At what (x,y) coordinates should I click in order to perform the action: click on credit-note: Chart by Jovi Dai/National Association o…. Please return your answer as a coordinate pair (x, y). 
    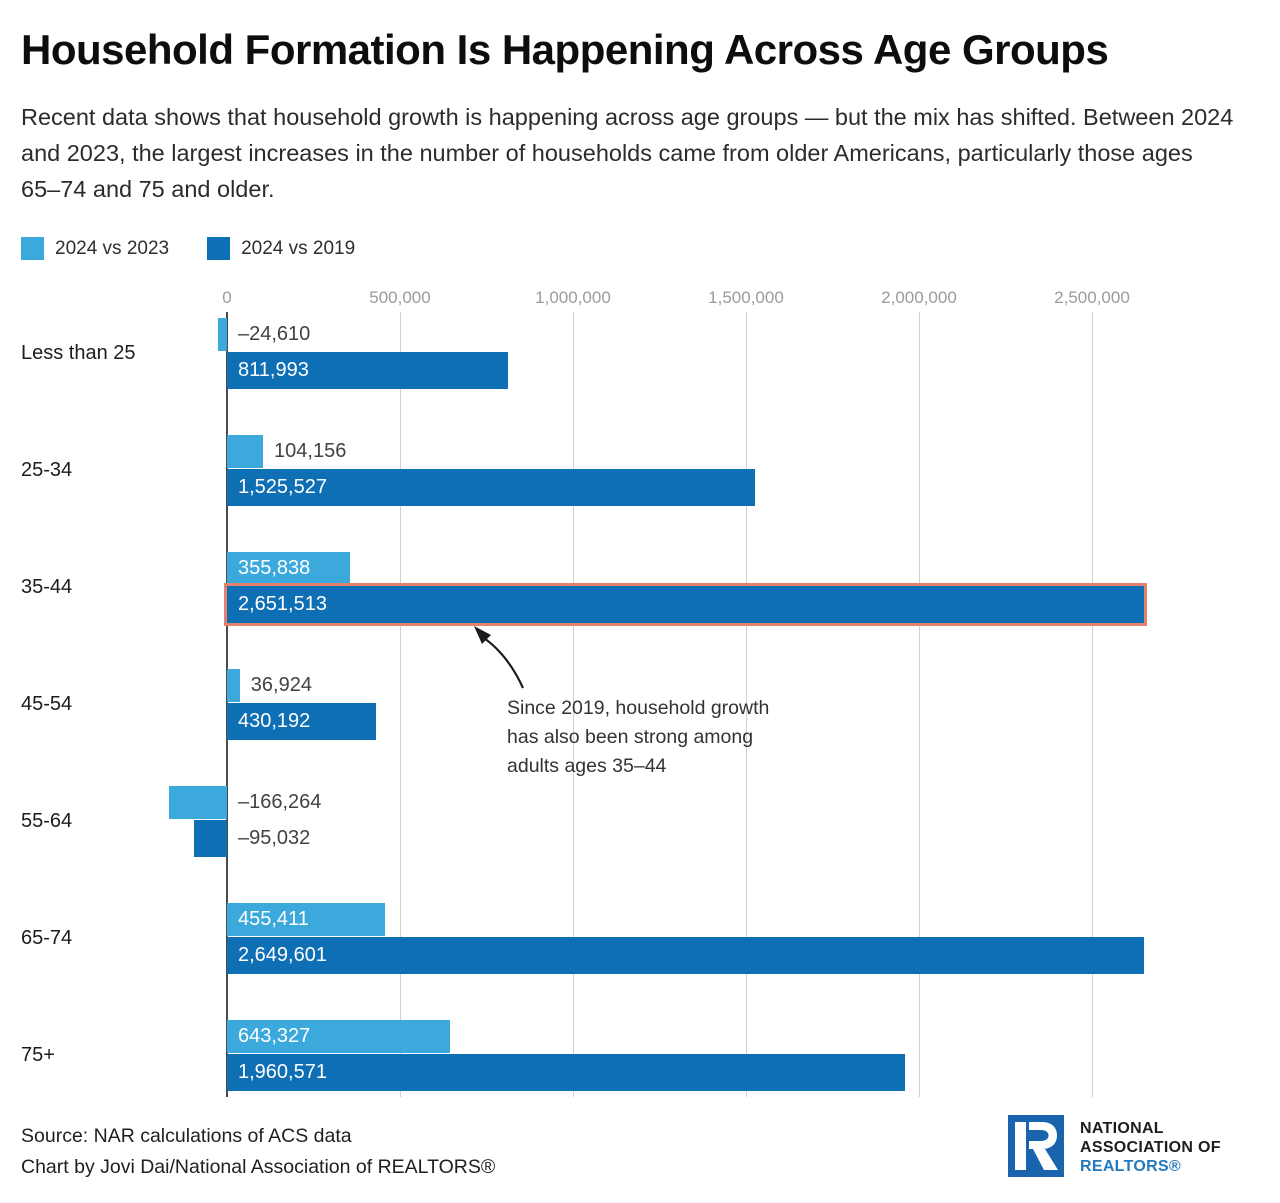
    Looking at the image, I should click on (258, 1167).